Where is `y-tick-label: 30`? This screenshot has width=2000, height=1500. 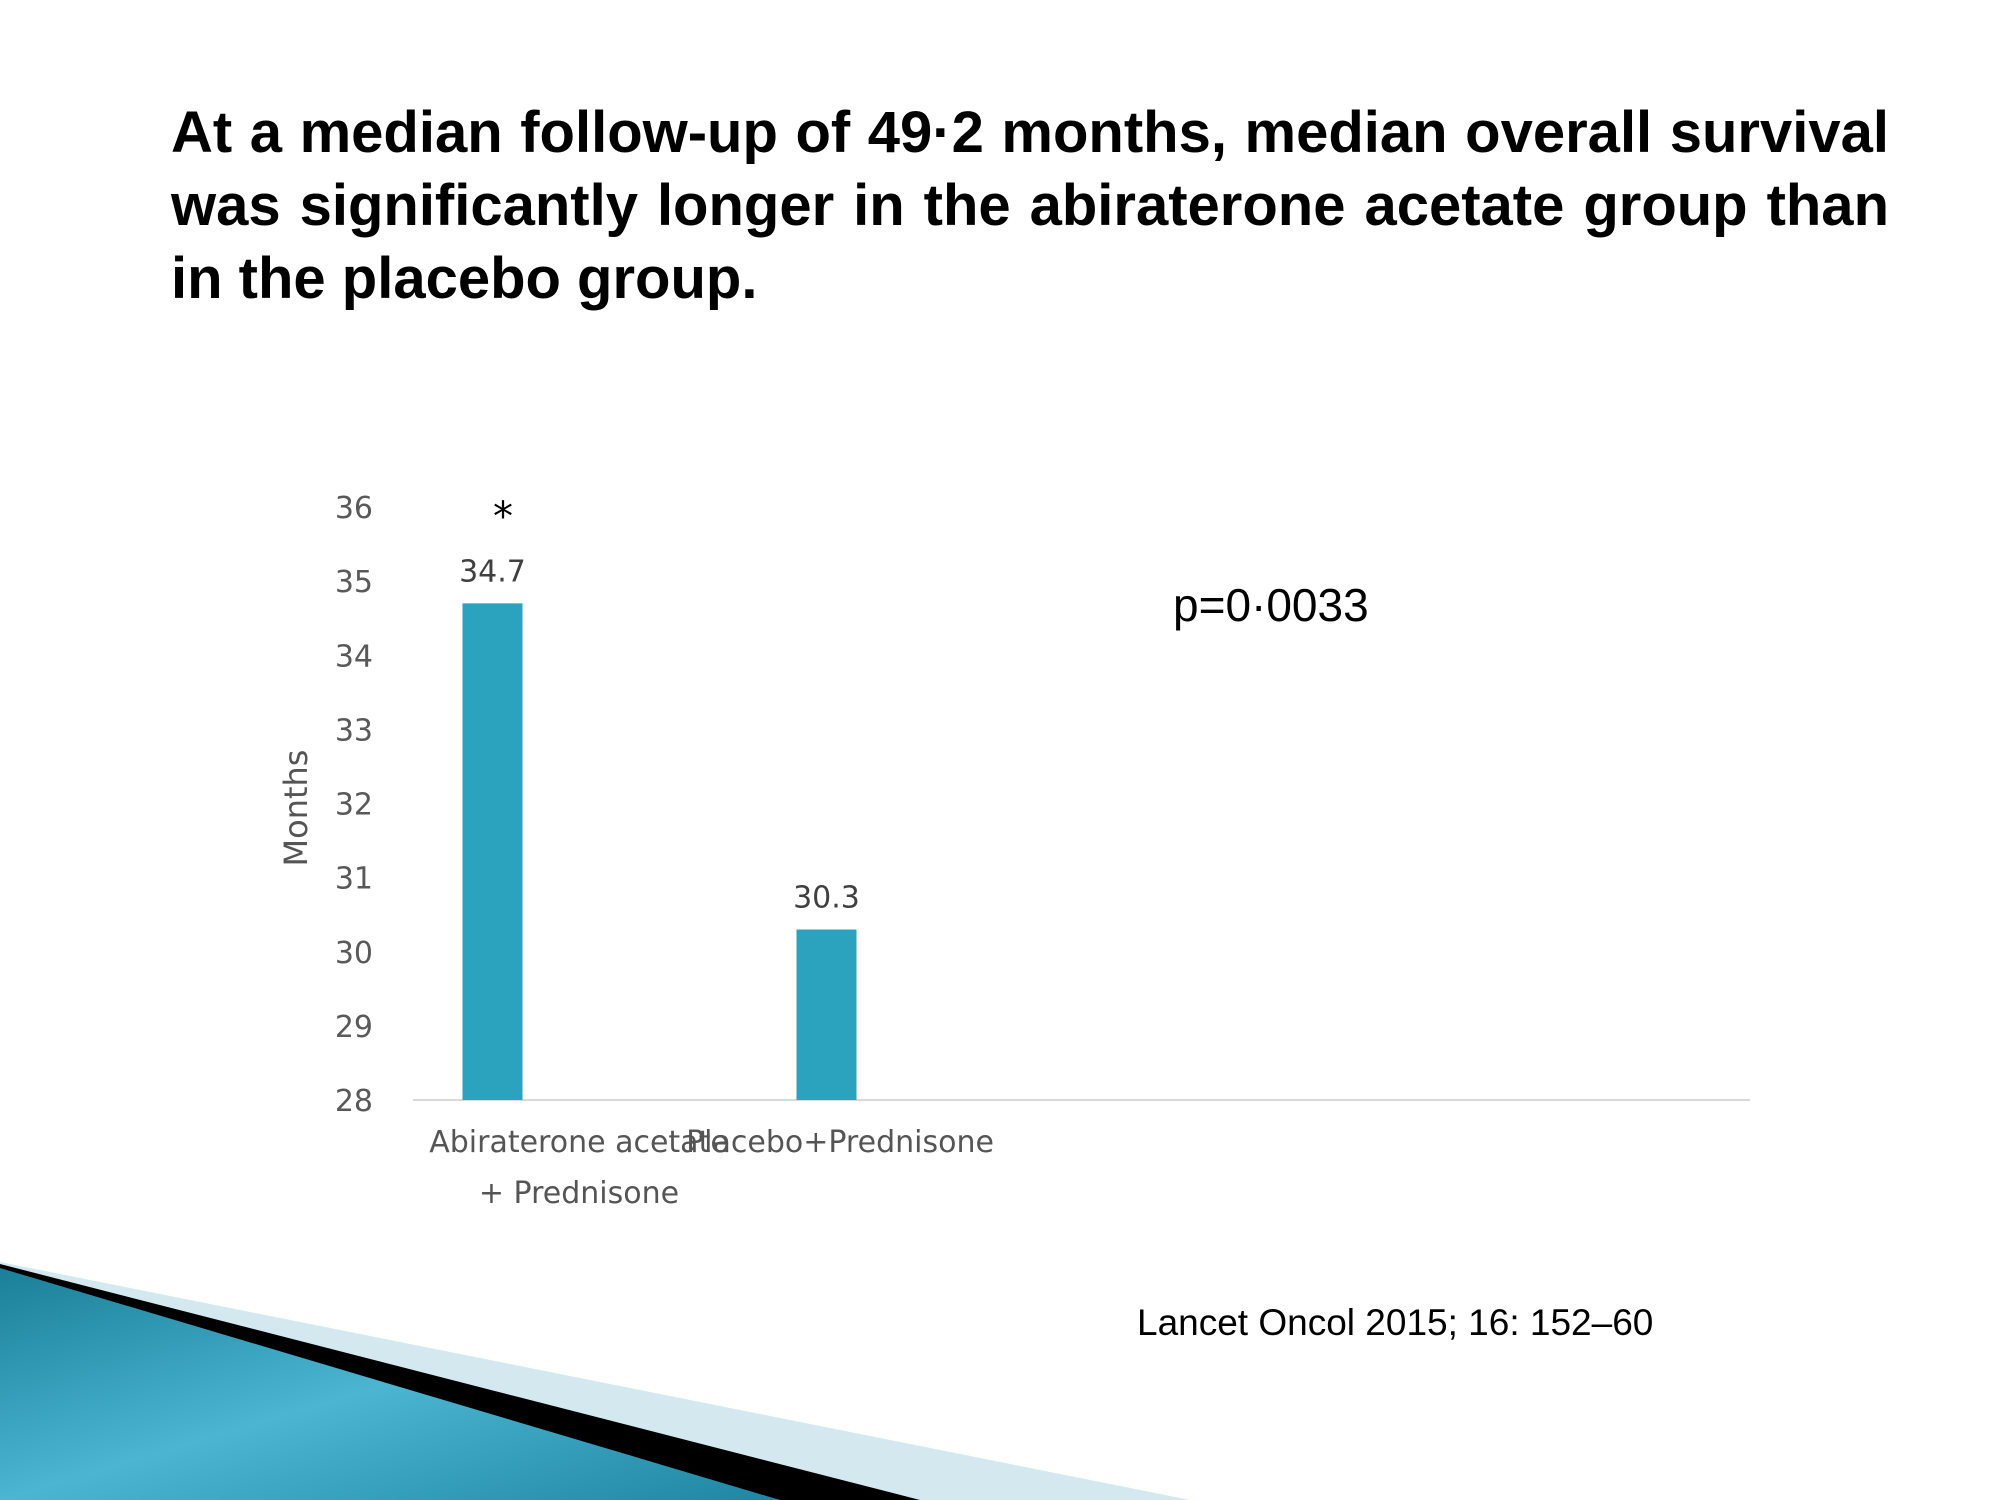 y-tick-label: 30 is located at coordinates (354, 953).